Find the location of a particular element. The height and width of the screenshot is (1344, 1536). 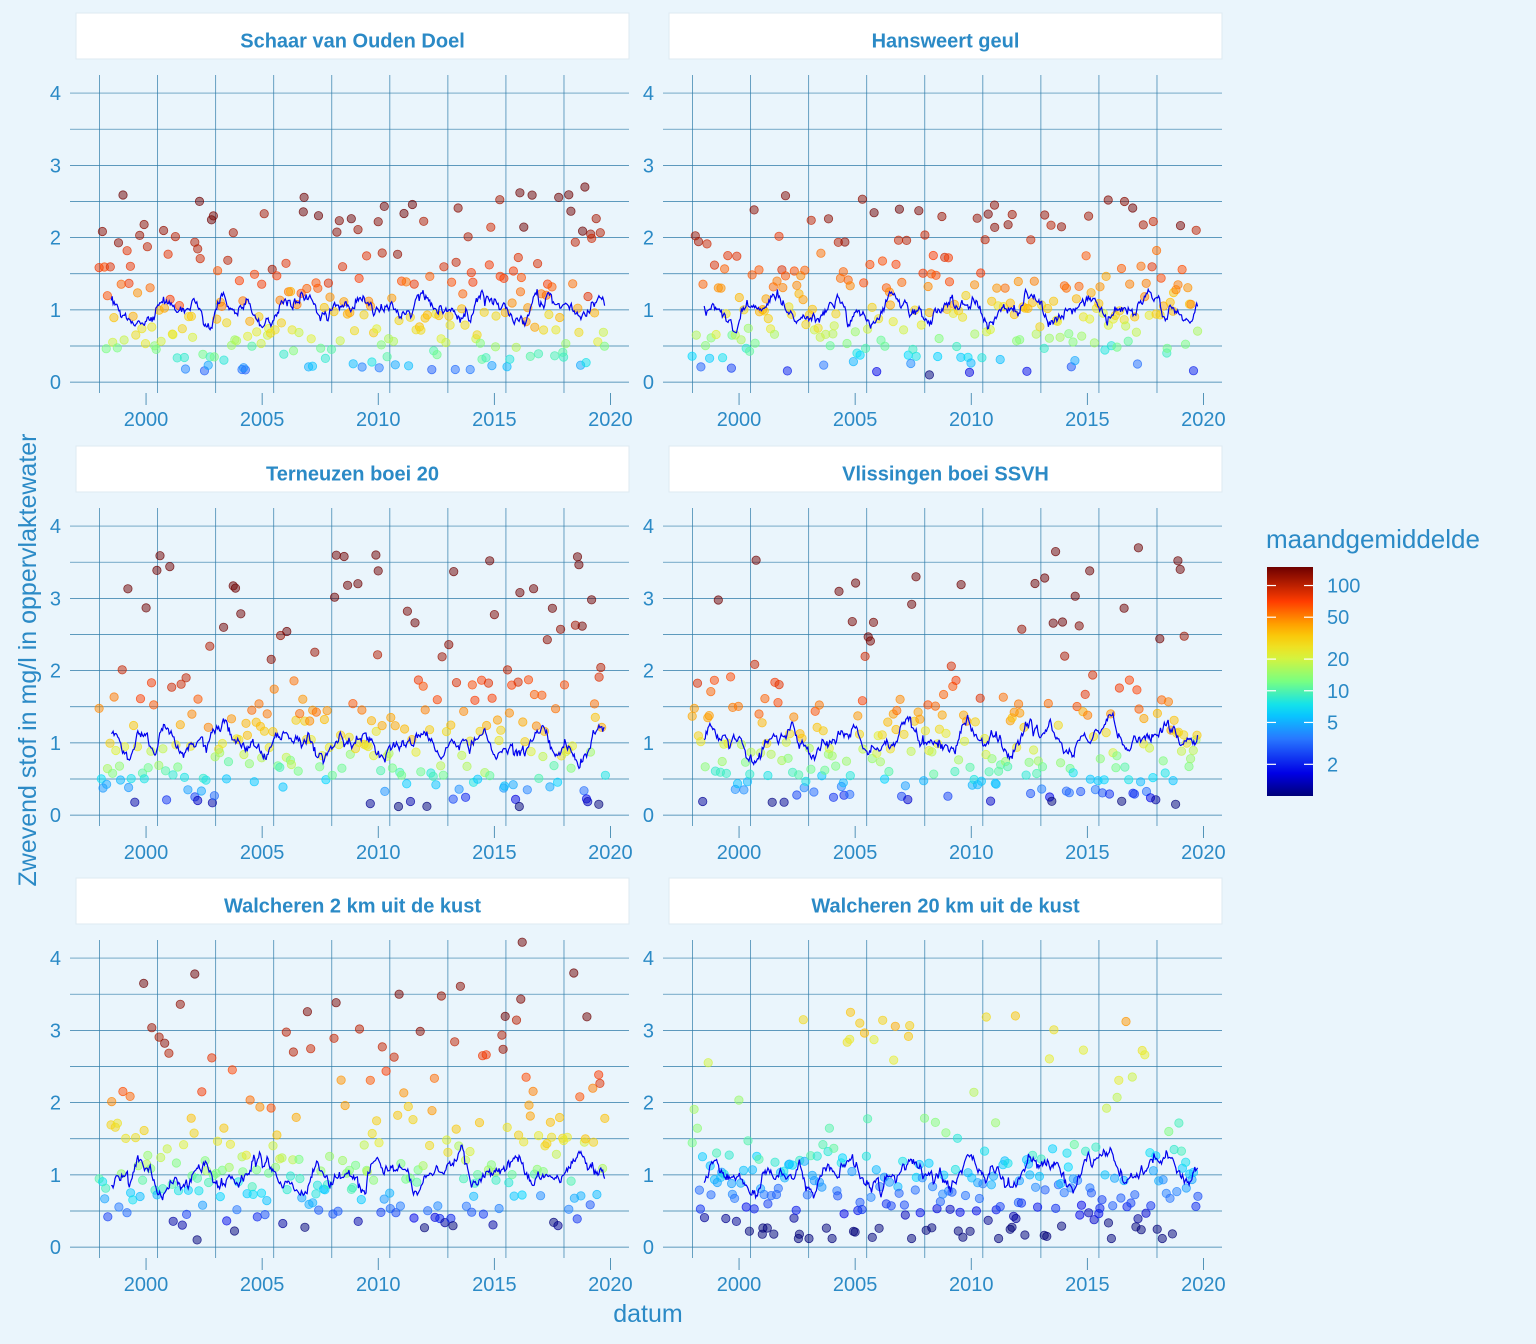

facet-panel: Hansweert geul 2000 2005 2010 2015 2020 0 1 2 3 4 is located at coordinates (934, 221).